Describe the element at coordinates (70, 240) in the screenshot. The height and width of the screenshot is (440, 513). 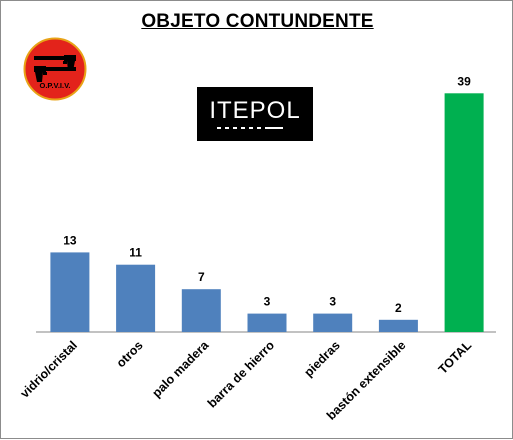
I see `data-label-0: 13` at that location.